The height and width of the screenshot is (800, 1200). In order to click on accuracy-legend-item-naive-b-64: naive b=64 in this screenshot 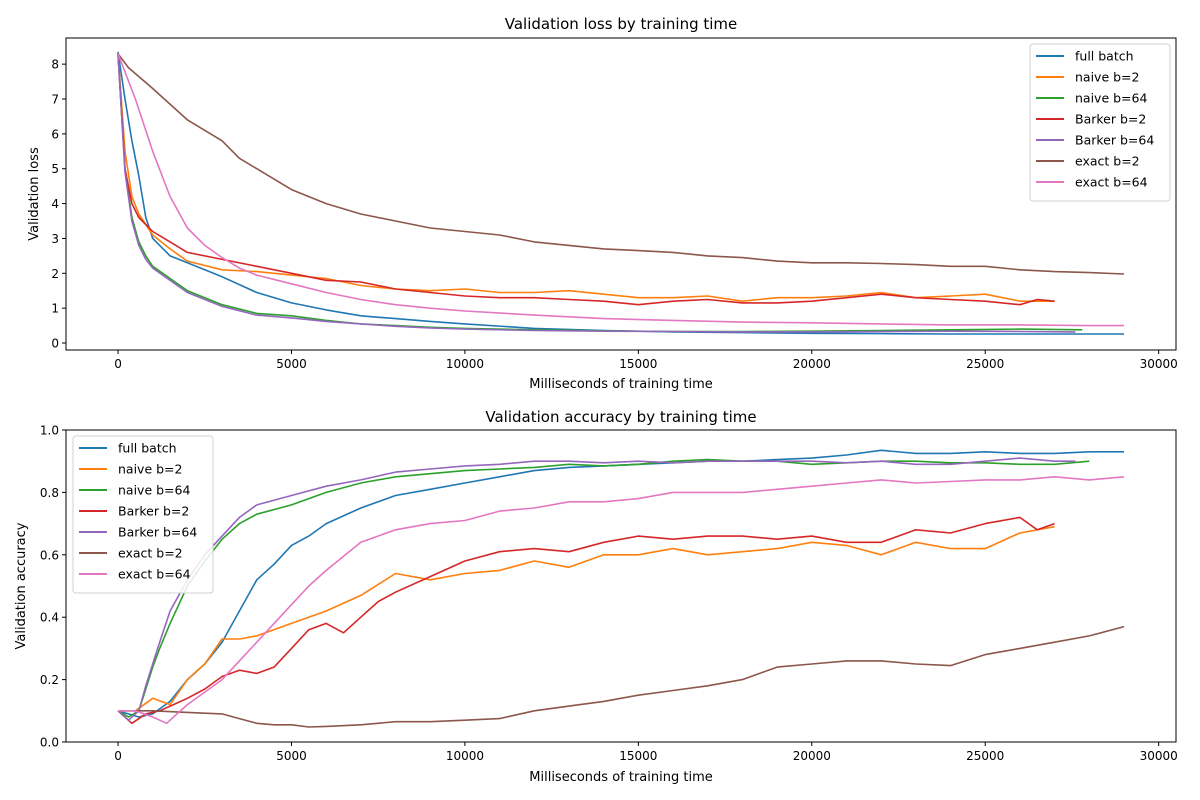, I will do `click(134, 490)`.